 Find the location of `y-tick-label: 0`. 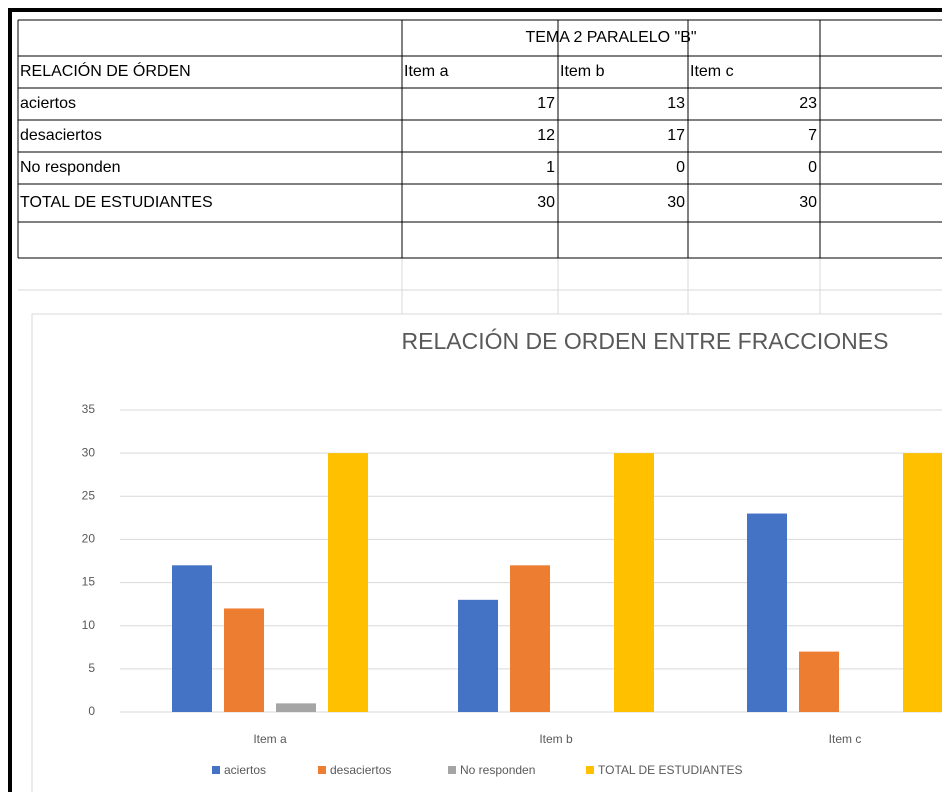

y-tick-label: 0 is located at coordinates (91, 711).